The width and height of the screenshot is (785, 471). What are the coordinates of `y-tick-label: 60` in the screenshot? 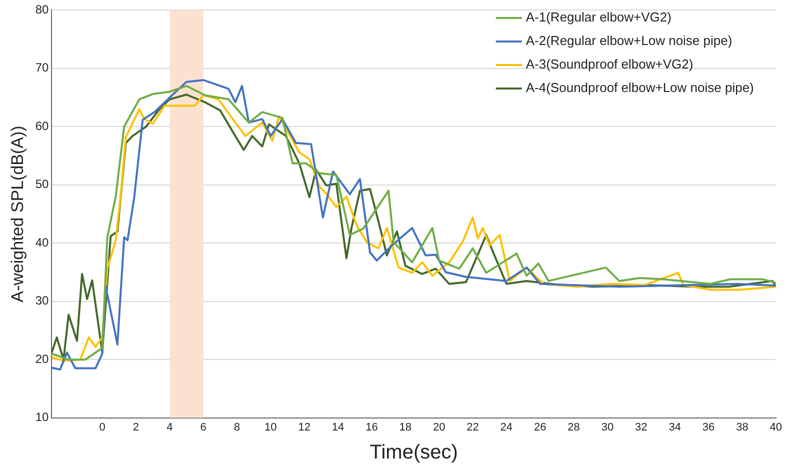 It's located at (42, 125).